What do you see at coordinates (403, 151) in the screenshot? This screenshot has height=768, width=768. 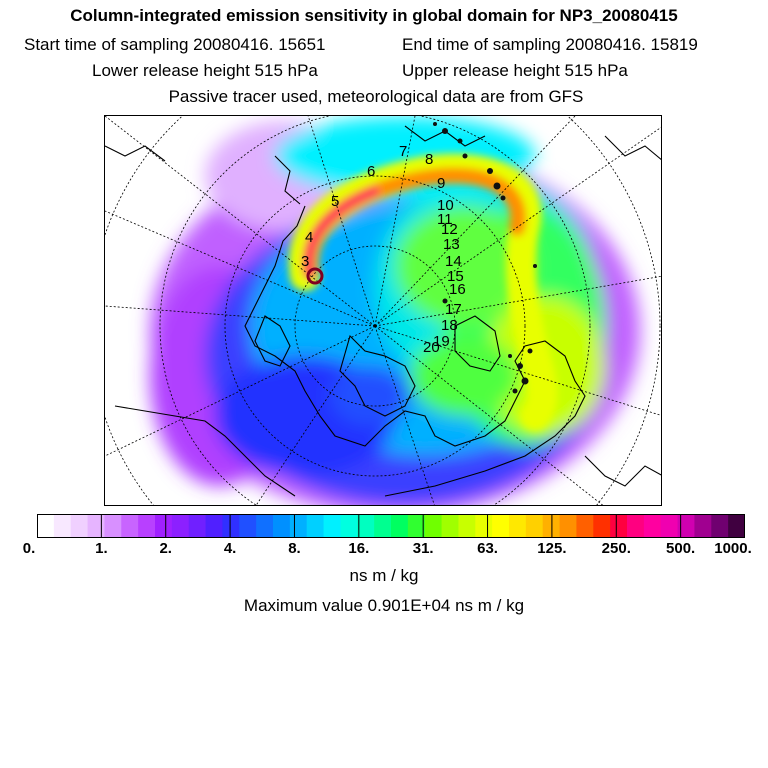 I see `trajectory-label: 7` at bounding box center [403, 151].